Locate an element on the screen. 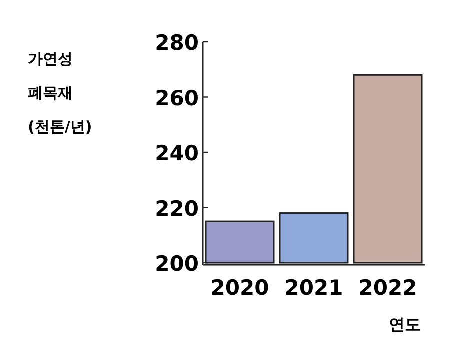 This screenshot has height=347, width=469. y-tick-label: 280 is located at coordinates (177, 43).